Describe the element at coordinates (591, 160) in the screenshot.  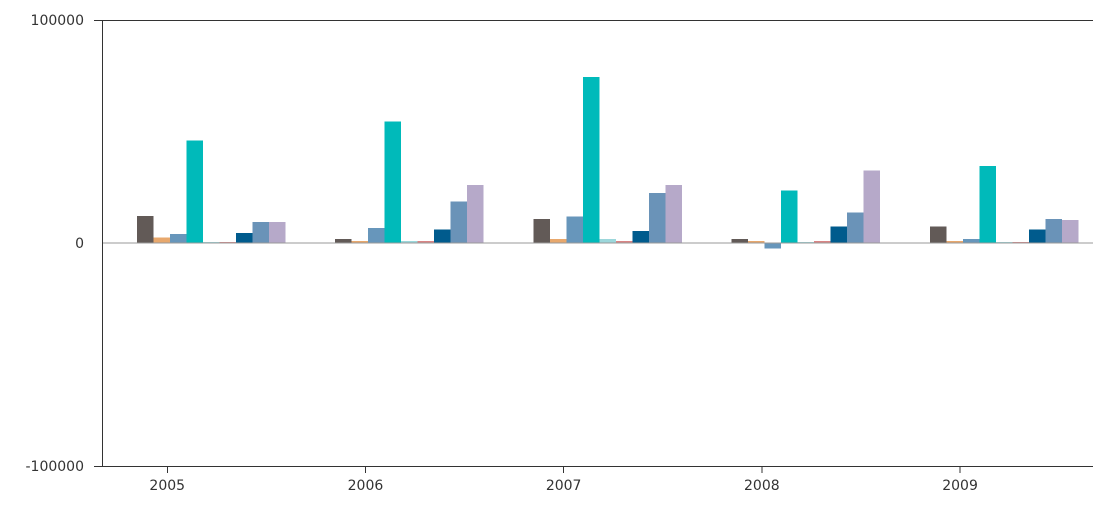
I see `bar-2007-s4` at that location.